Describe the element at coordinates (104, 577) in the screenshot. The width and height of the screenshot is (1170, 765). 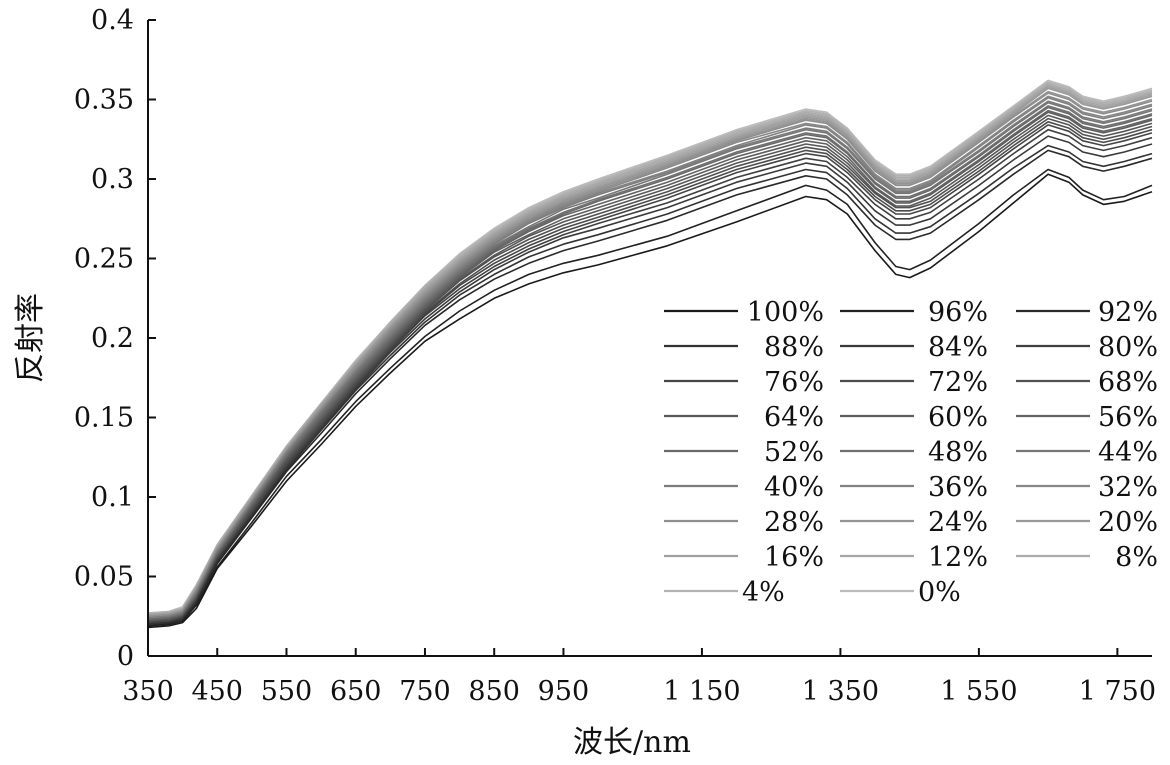
I see `y-tick-label: 0.05` at that location.